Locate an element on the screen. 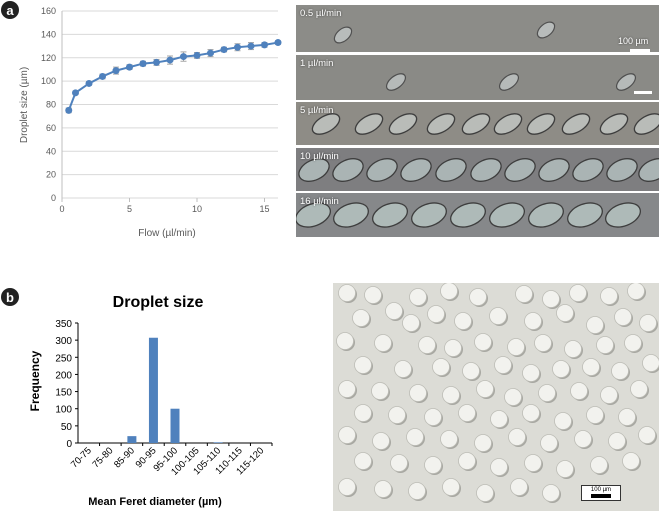 Image resolution: width=659 pixels, height=511 pixels. micro-scalebar-label: 100 µm is located at coordinates (601, 490).